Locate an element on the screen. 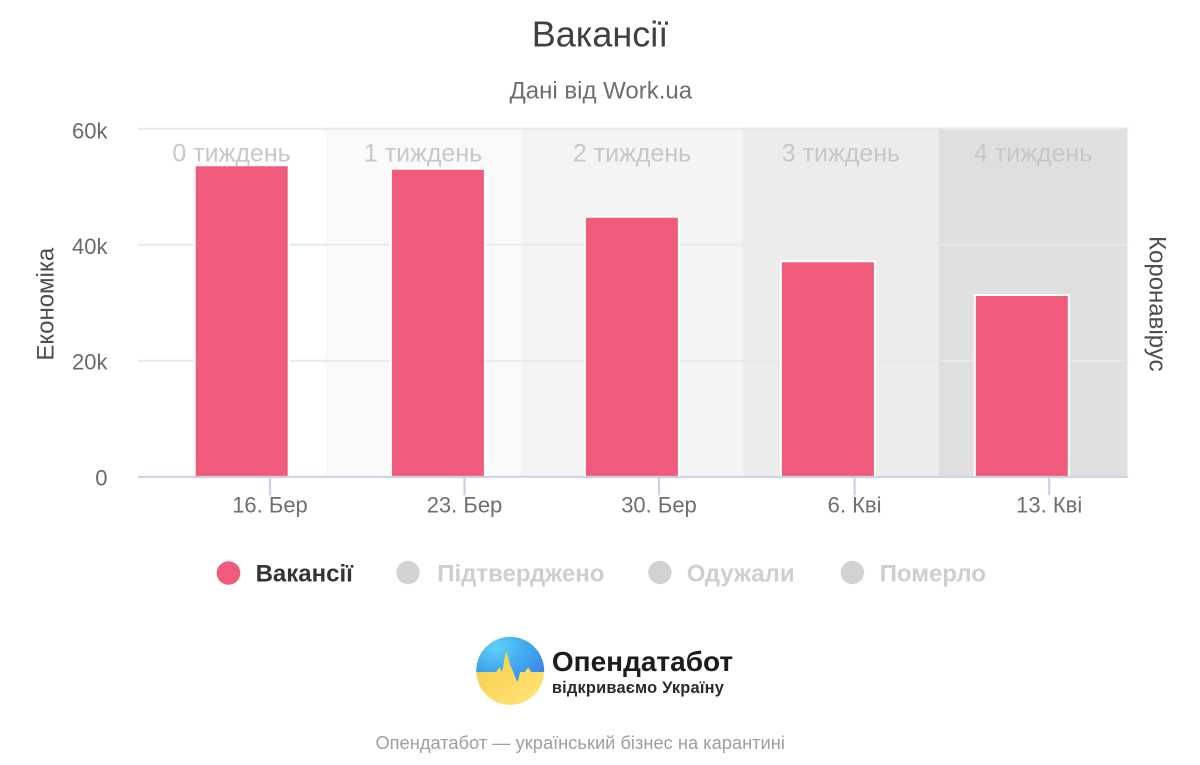 The height and width of the screenshot is (765, 1200). svg-text: 16. Бер is located at coordinates (270, 505).